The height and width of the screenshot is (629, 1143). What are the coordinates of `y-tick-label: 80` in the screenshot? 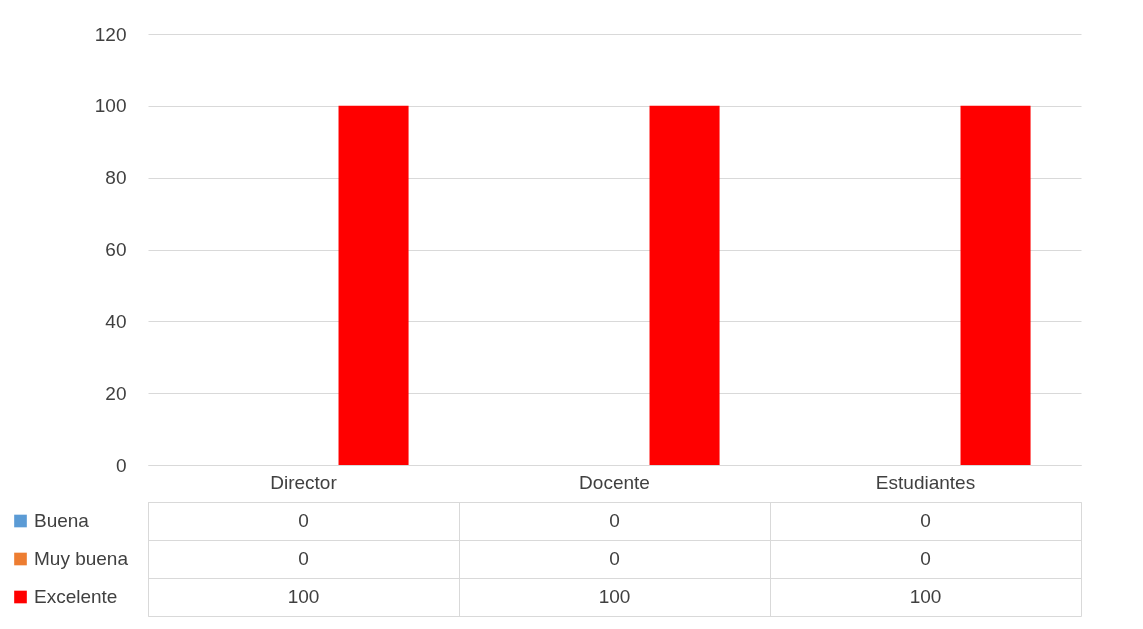 It's located at (116, 178).